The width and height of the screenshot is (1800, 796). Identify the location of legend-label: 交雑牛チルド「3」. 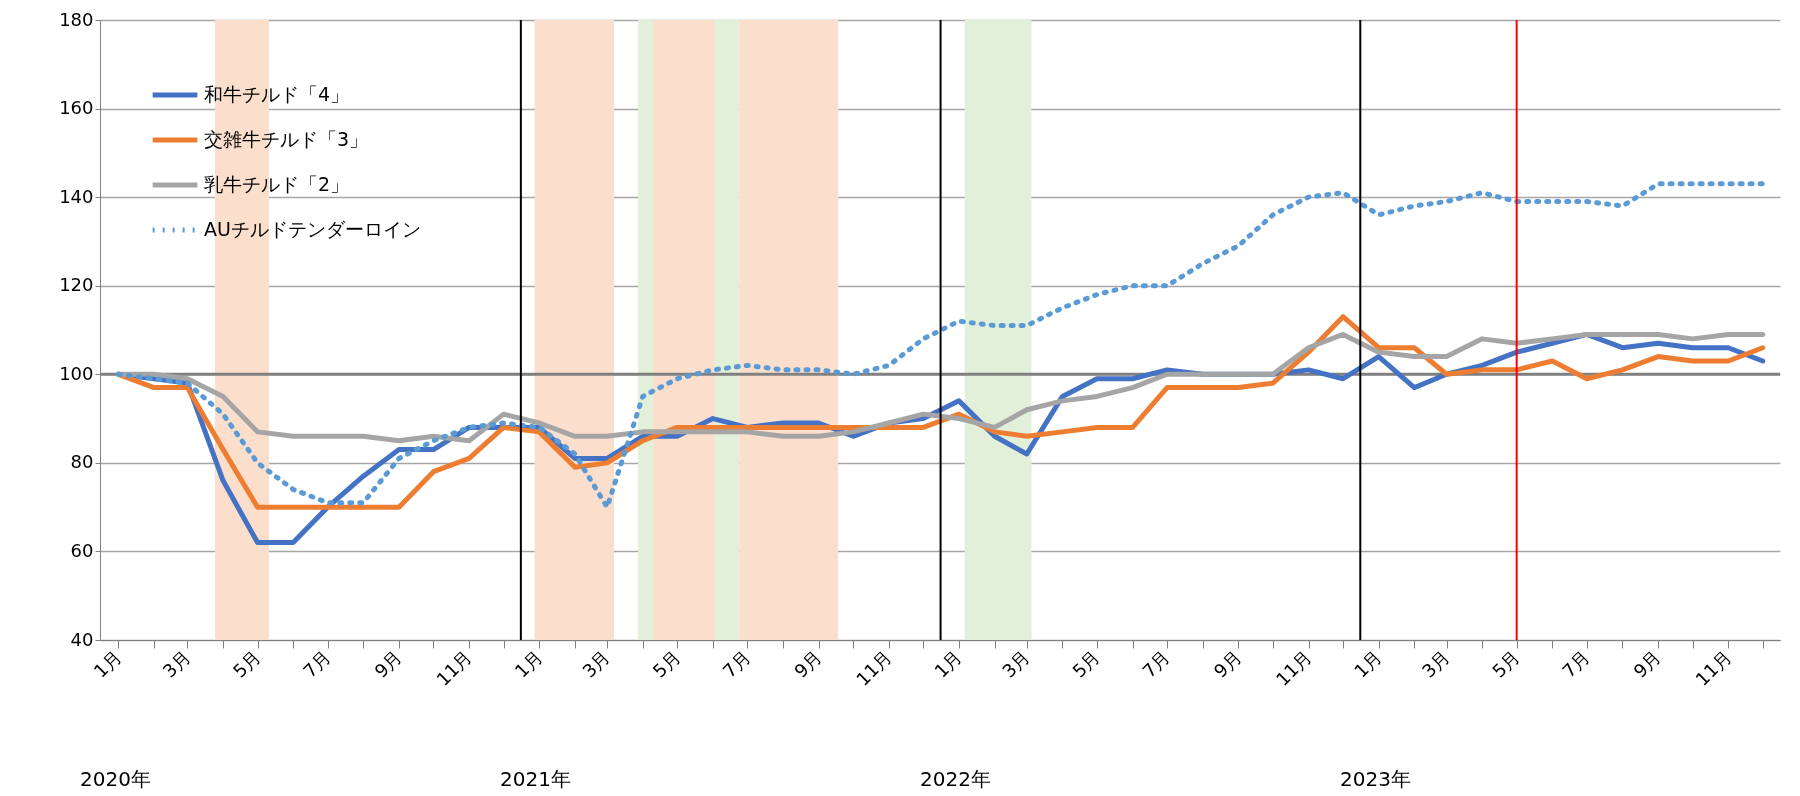
(286, 139).